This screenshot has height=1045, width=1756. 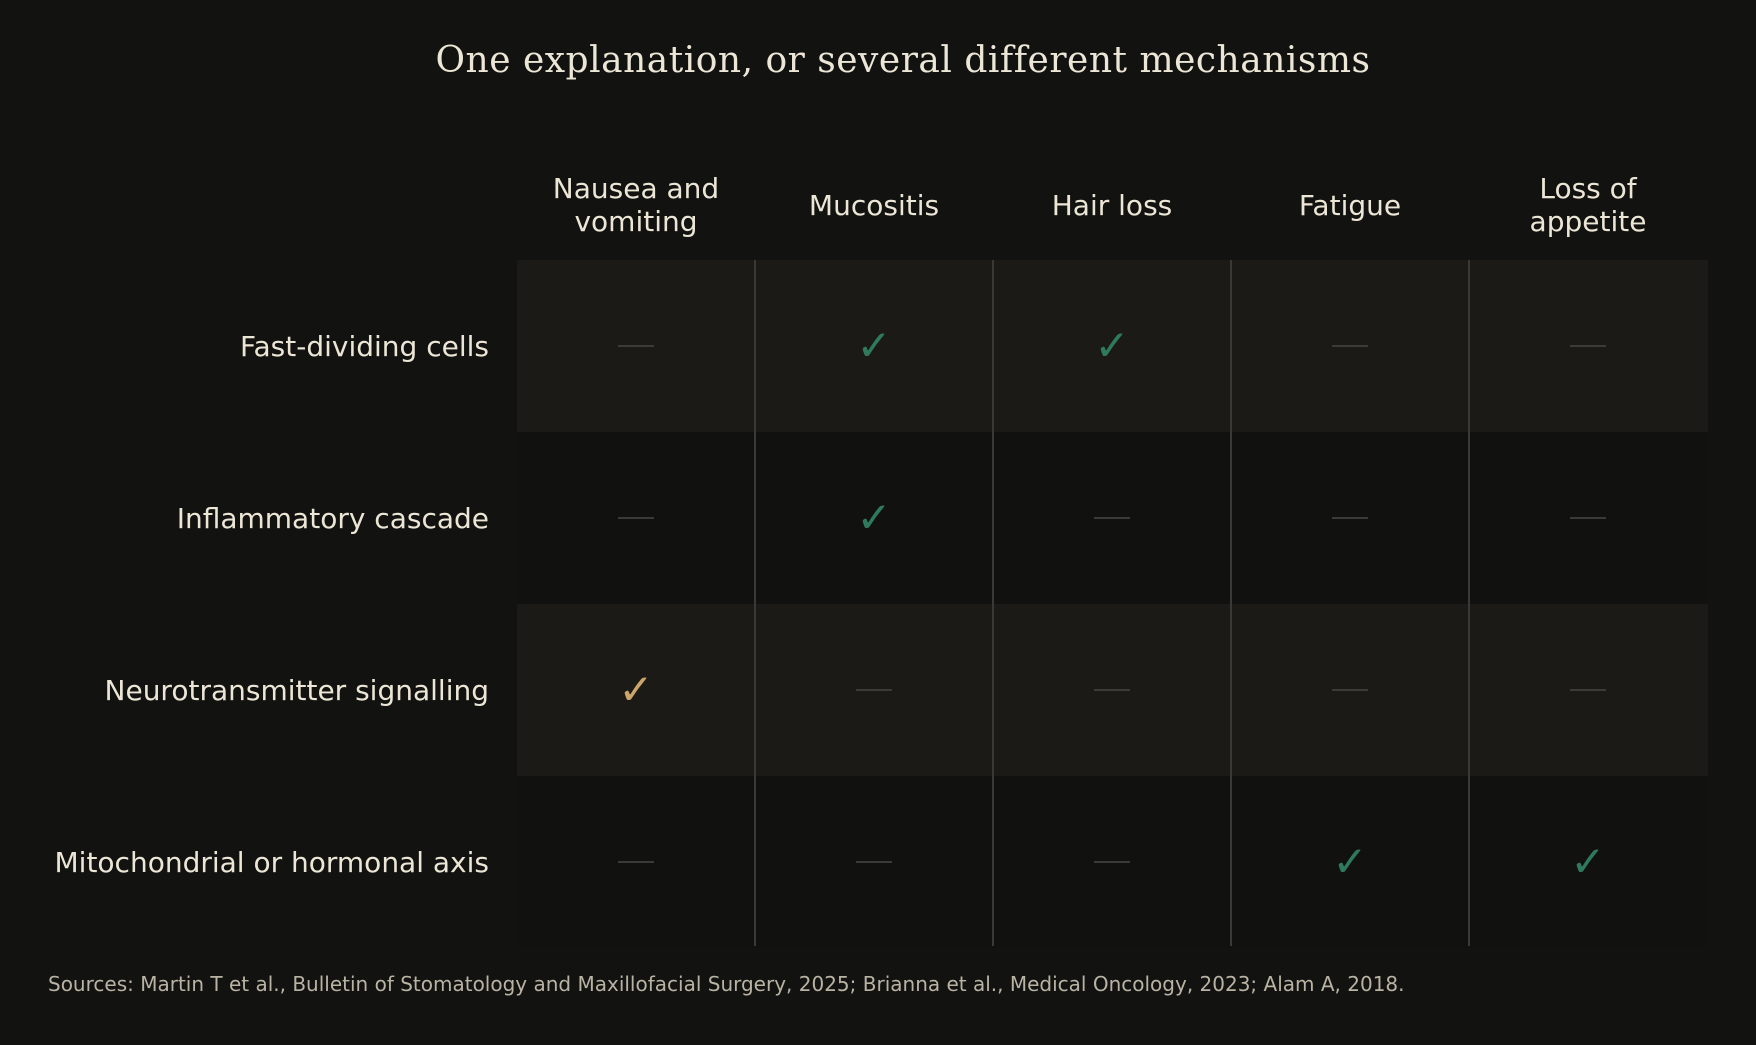 I want to click on column-header: Hair loss, so click(x=1112, y=205).